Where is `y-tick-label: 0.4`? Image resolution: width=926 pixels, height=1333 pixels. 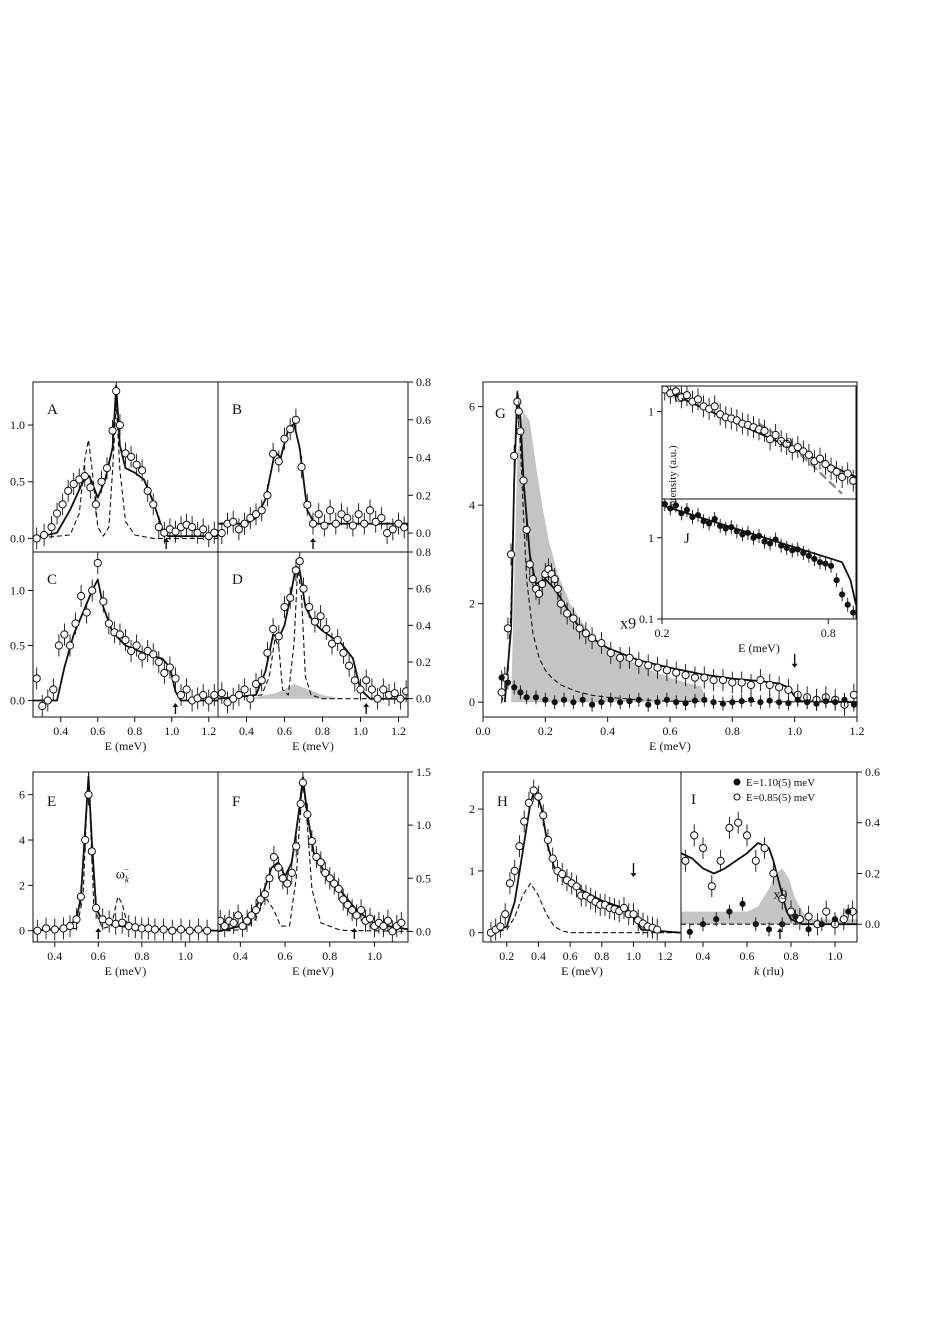 y-tick-label: 0.4 is located at coordinates (423, 625).